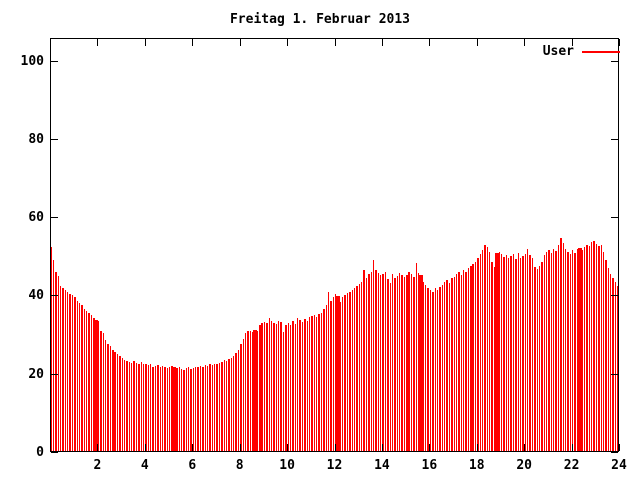  I want to click on x-tick-label: 14, so click(382, 465).